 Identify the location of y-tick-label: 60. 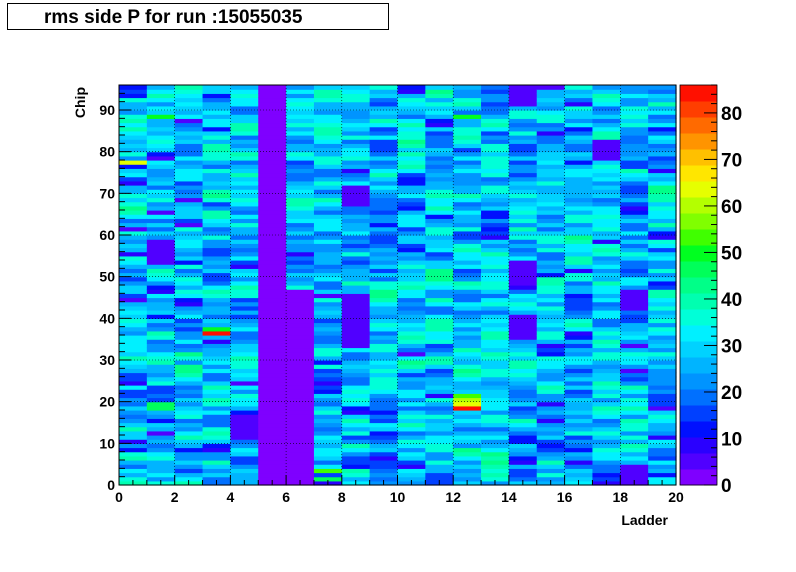
(107, 235).